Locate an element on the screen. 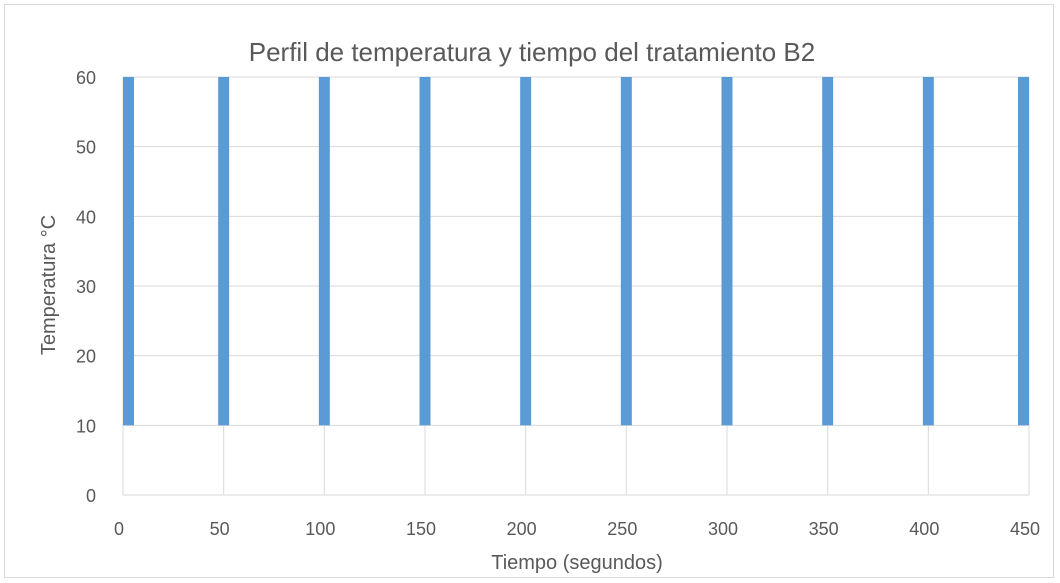 This screenshot has width=1060, height=583. y-axis-label: Temperatura °C is located at coordinates (49, 285).